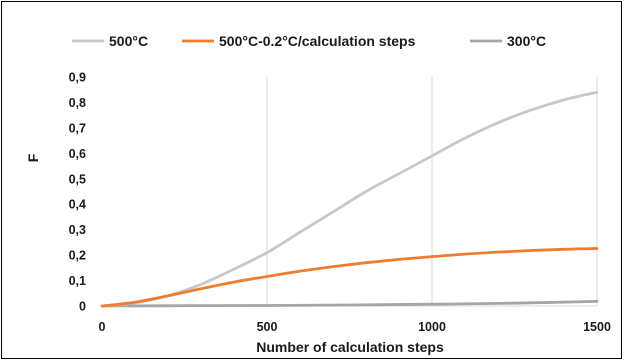 The image size is (625, 362). Describe the element at coordinates (82, 307) in the screenshot. I see `y-tick-label: 0` at that location.